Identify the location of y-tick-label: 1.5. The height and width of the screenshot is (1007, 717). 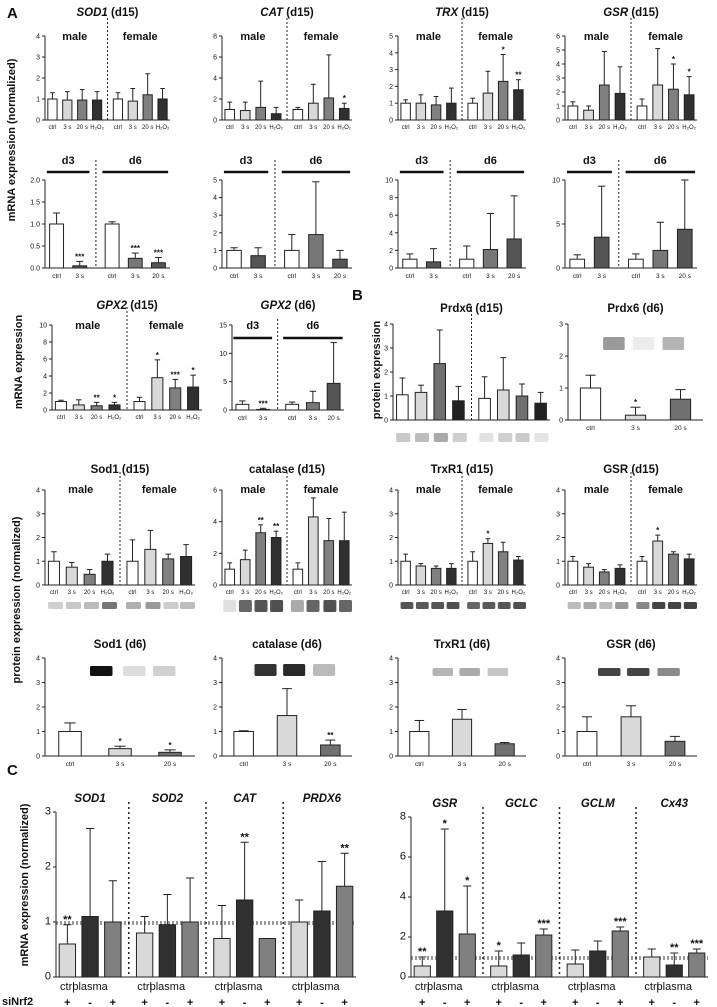
(35, 203).